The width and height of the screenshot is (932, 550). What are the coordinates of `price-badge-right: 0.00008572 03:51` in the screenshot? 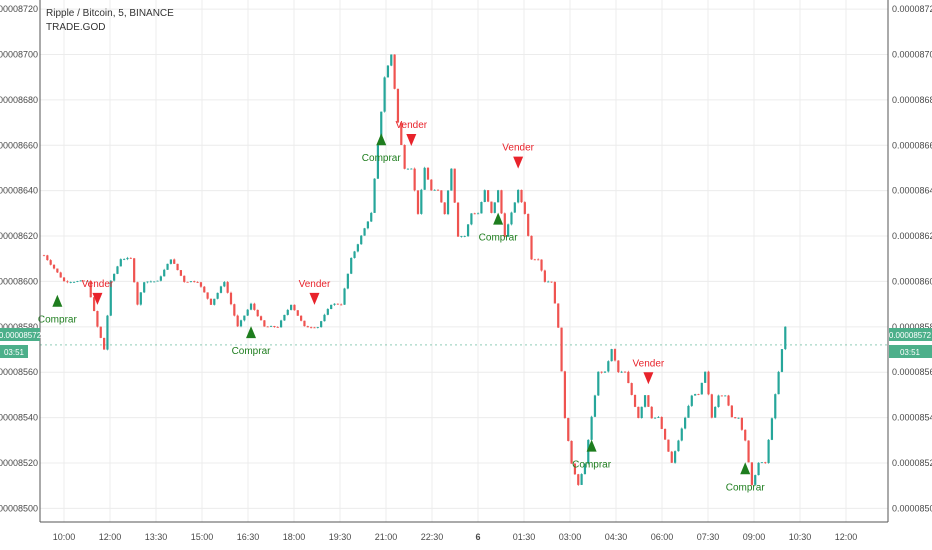 It's located at (910, 343).